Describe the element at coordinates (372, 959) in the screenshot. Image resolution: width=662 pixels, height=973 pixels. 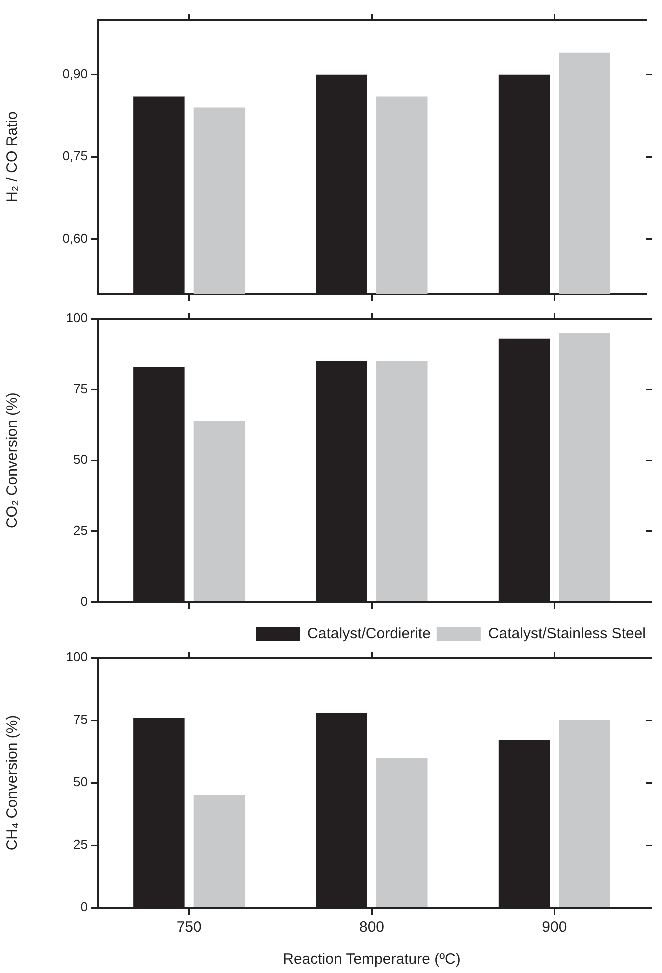
I see `x-axis-title: Reaction Temperature (ºC)` at that location.